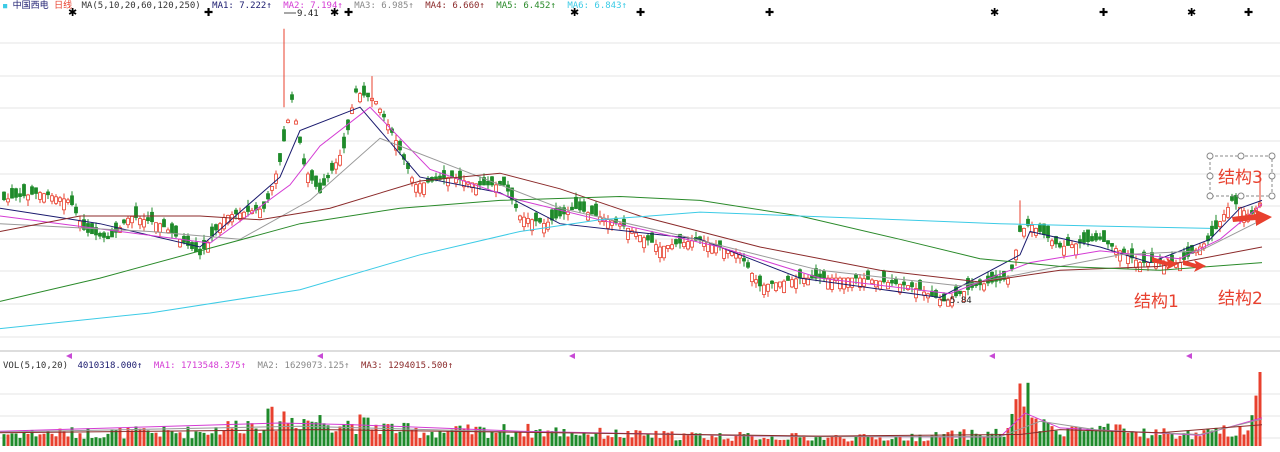 The height and width of the screenshot is (452, 1280). Describe the element at coordinates (631, 425) in the screenshot. I see `volume-ma-lines` at that location.